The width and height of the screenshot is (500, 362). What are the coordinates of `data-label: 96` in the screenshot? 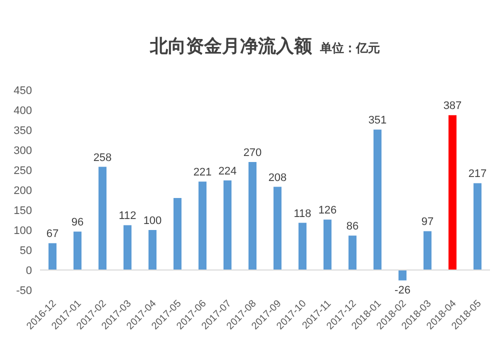 It's located at (77, 222).